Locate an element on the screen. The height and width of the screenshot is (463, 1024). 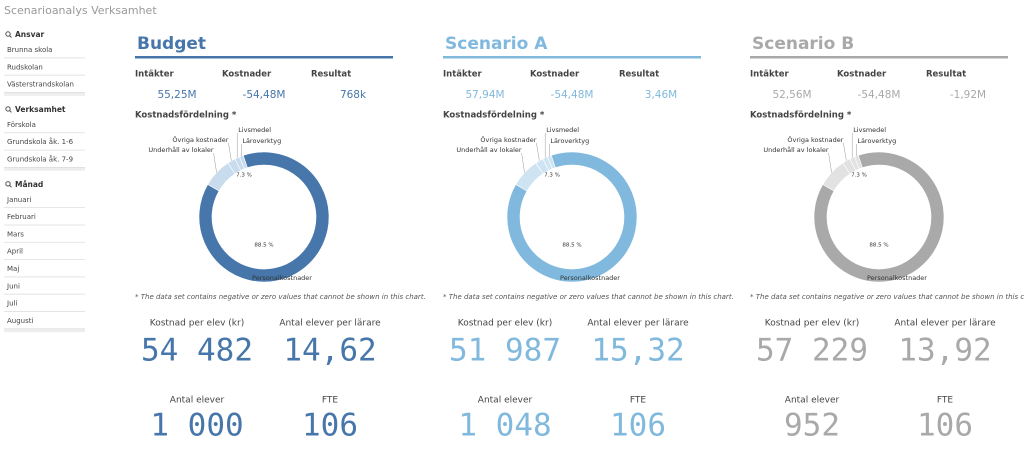
filter-item-label: Januari is located at coordinates (18, 200).